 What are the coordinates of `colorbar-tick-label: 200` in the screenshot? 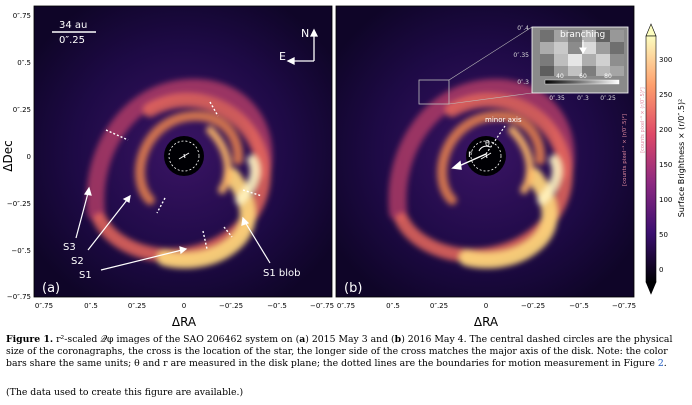 It's located at (665, 130).